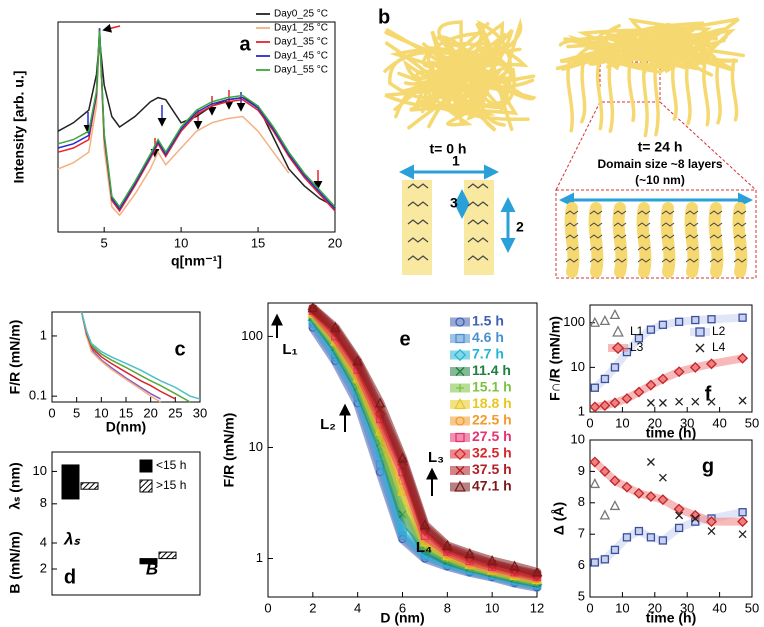 The width and height of the screenshot is (764, 627). I want to click on y-tick-label: 2, so click(43, 567).